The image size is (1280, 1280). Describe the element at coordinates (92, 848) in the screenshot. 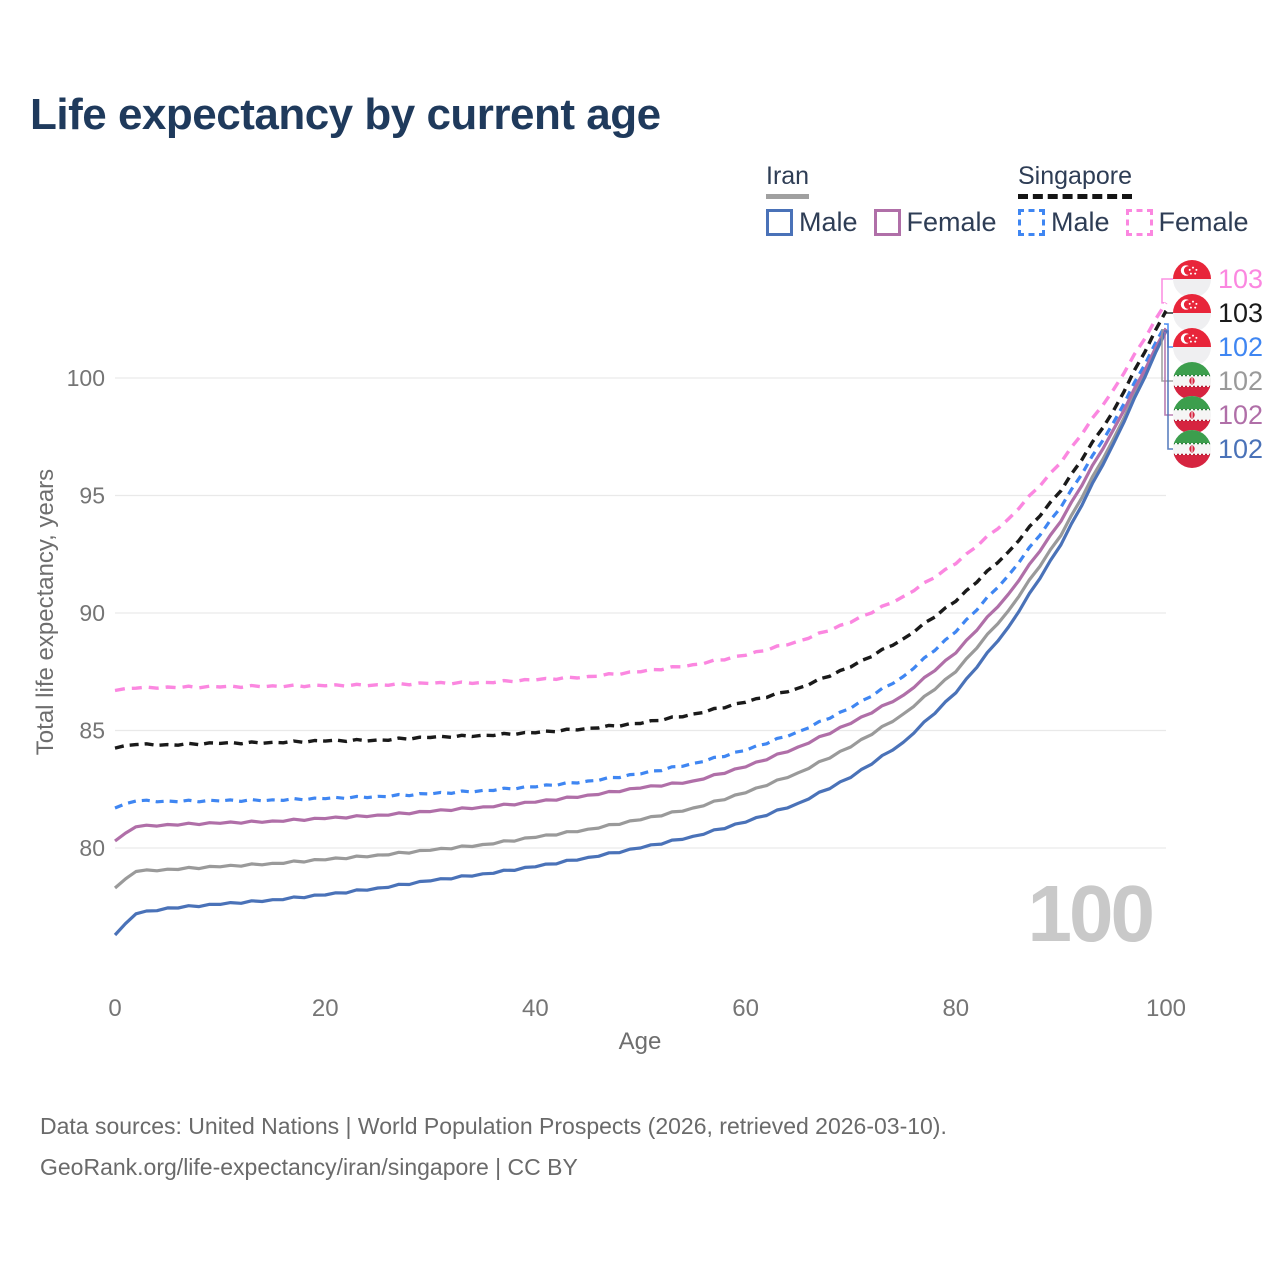

I see `y-tick-80: 80` at that location.